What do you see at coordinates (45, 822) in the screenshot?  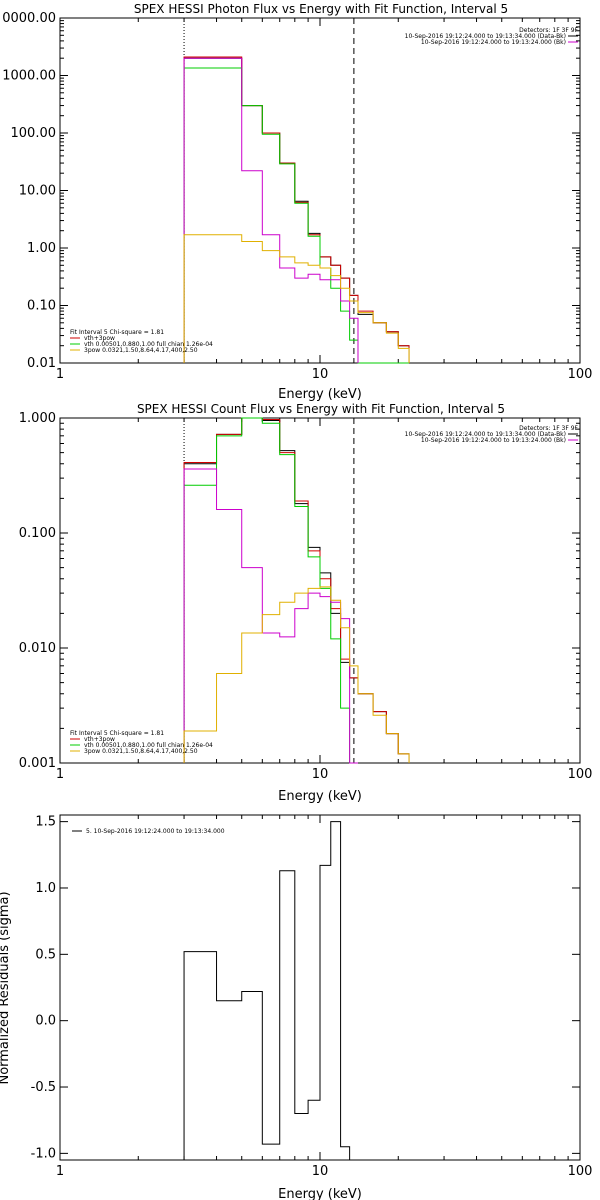 I see `y-tick-label: 1.5` at bounding box center [45, 822].